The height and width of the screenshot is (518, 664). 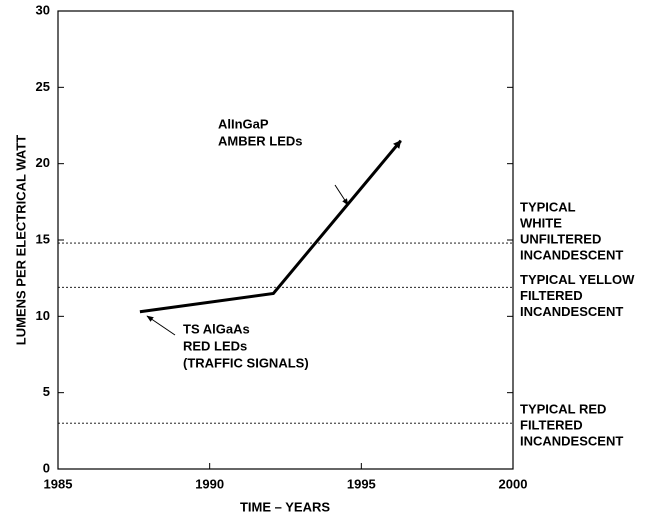 What do you see at coordinates (513, 483) in the screenshot?
I see `x-tick-label: 2000` at bounding box center [513, 483].